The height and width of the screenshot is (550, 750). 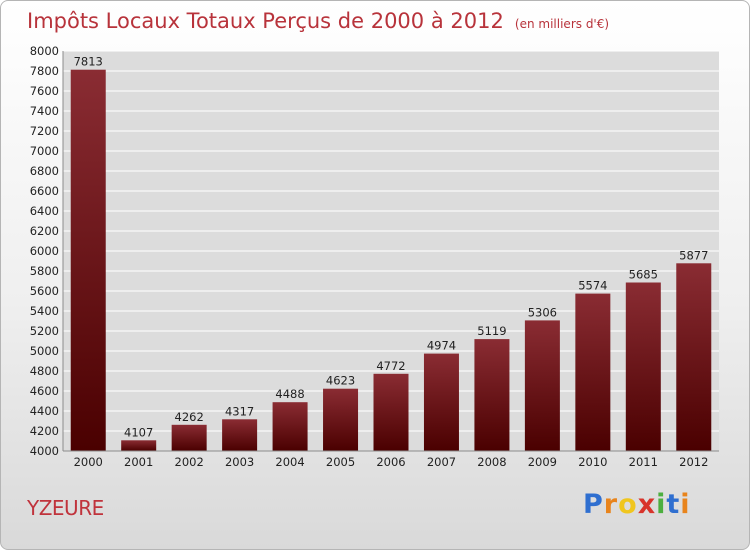 I want to click on data-label: 5574, so click(x=592, y=286).